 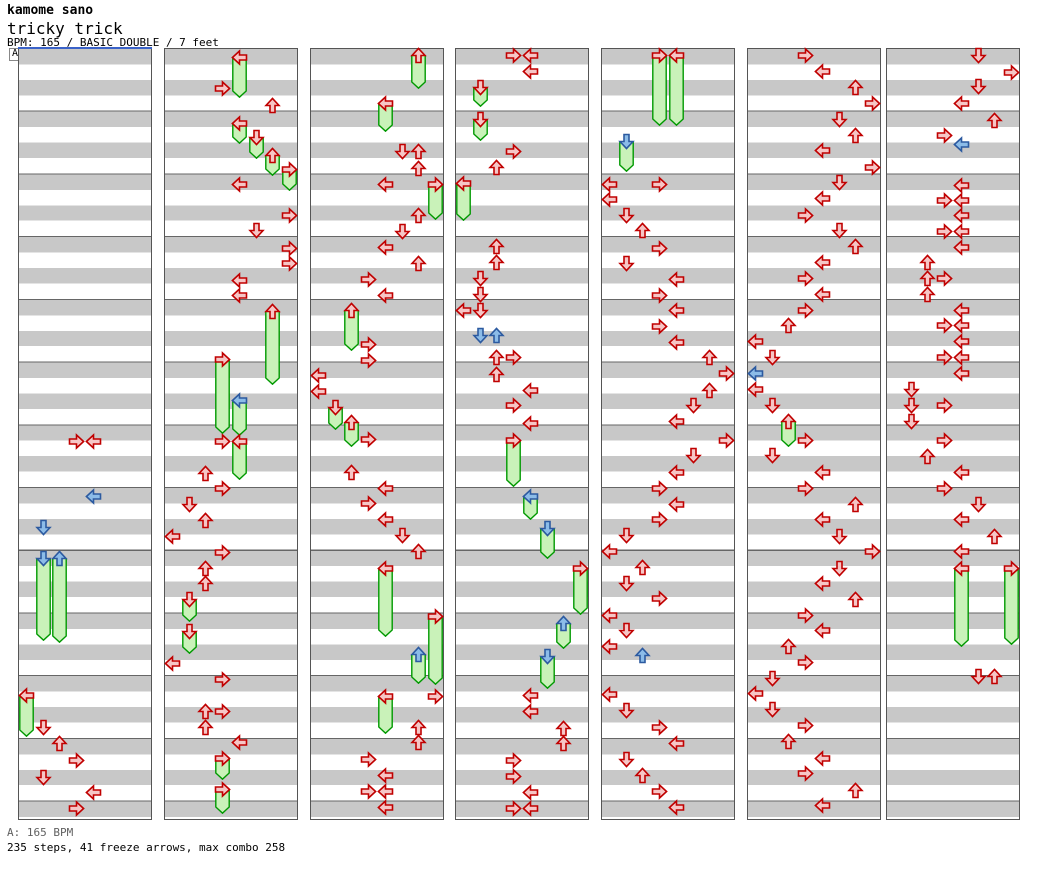 I want to click on song-title: tricky trick, so click(x=65, y=28).